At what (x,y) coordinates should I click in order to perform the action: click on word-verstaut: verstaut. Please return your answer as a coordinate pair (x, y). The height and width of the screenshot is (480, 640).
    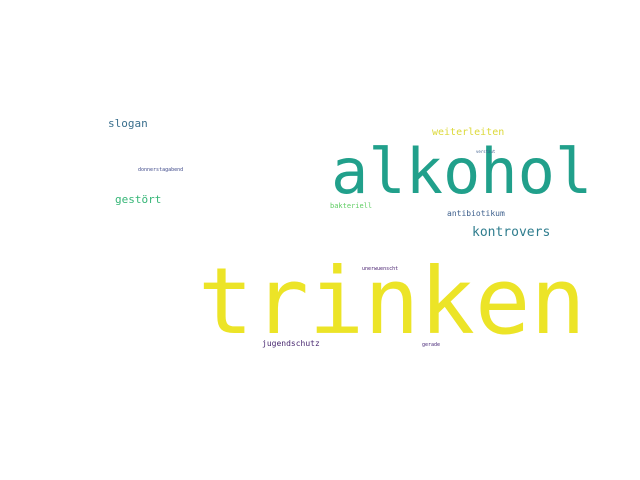
    Looking at the image, I should click on (486, 151).